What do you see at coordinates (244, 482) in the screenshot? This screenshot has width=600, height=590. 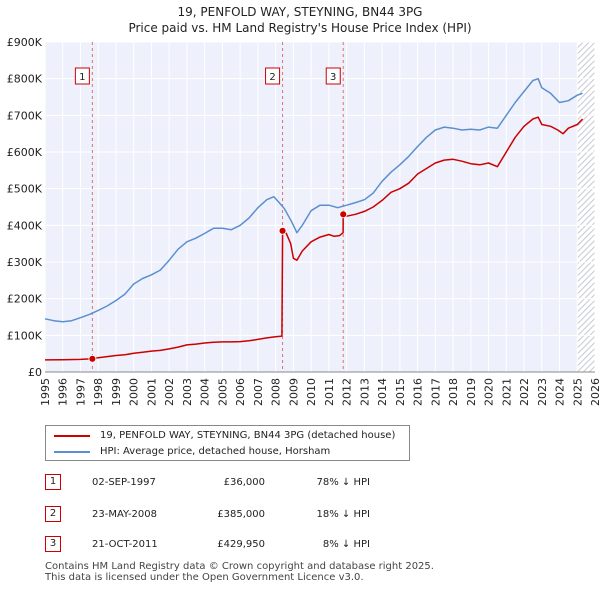 I see `sale-price: £36,000` at bounding box center [244, 482].